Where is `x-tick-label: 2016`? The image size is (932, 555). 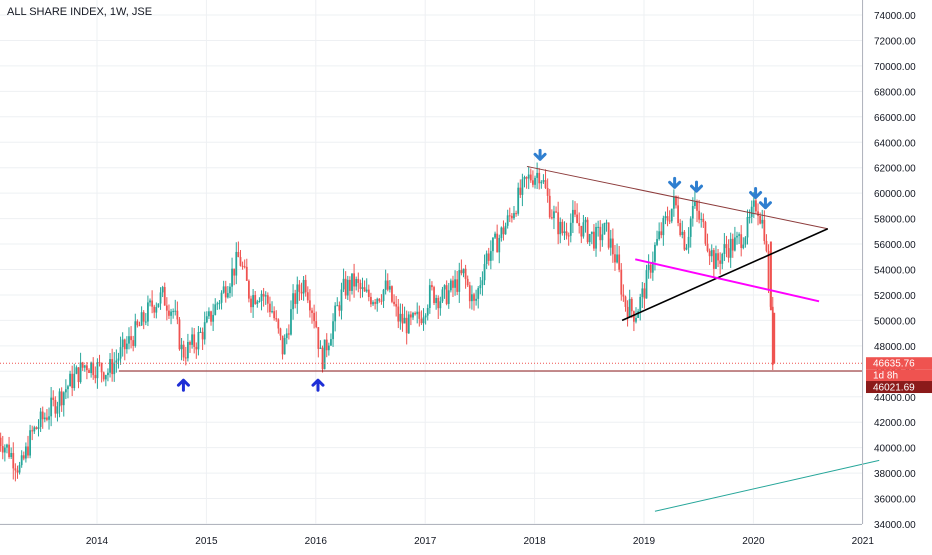 x-tick-label: 2016 is located at coordinates (316, 541).